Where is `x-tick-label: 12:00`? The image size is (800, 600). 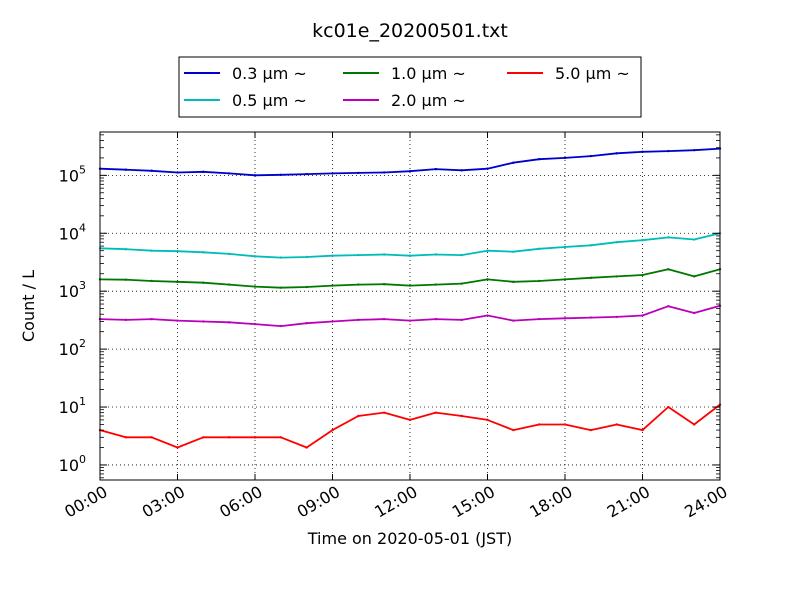 x-tick-label: 12:00 is located at coordinates (395, 502).